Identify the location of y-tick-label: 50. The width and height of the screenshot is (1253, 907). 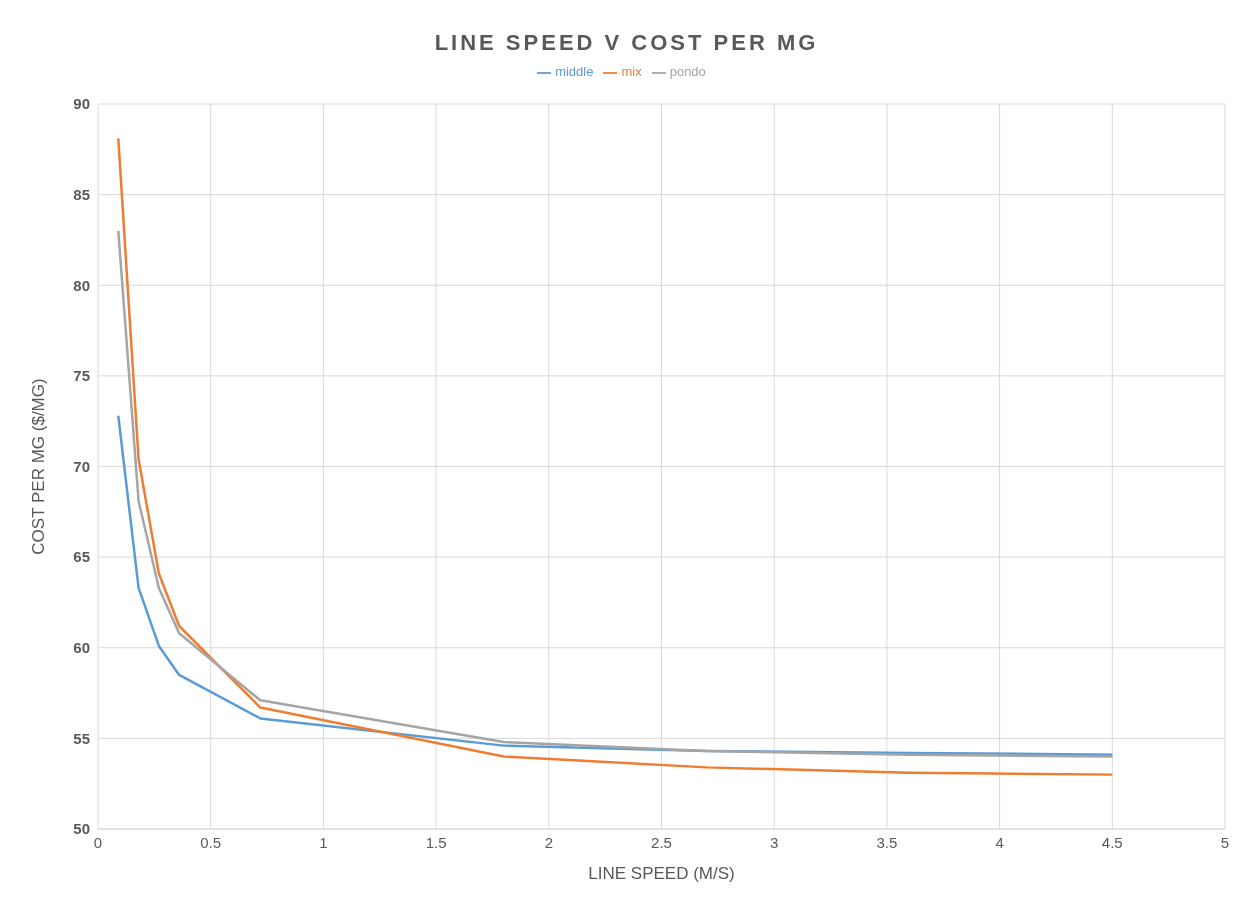
(81, 829).